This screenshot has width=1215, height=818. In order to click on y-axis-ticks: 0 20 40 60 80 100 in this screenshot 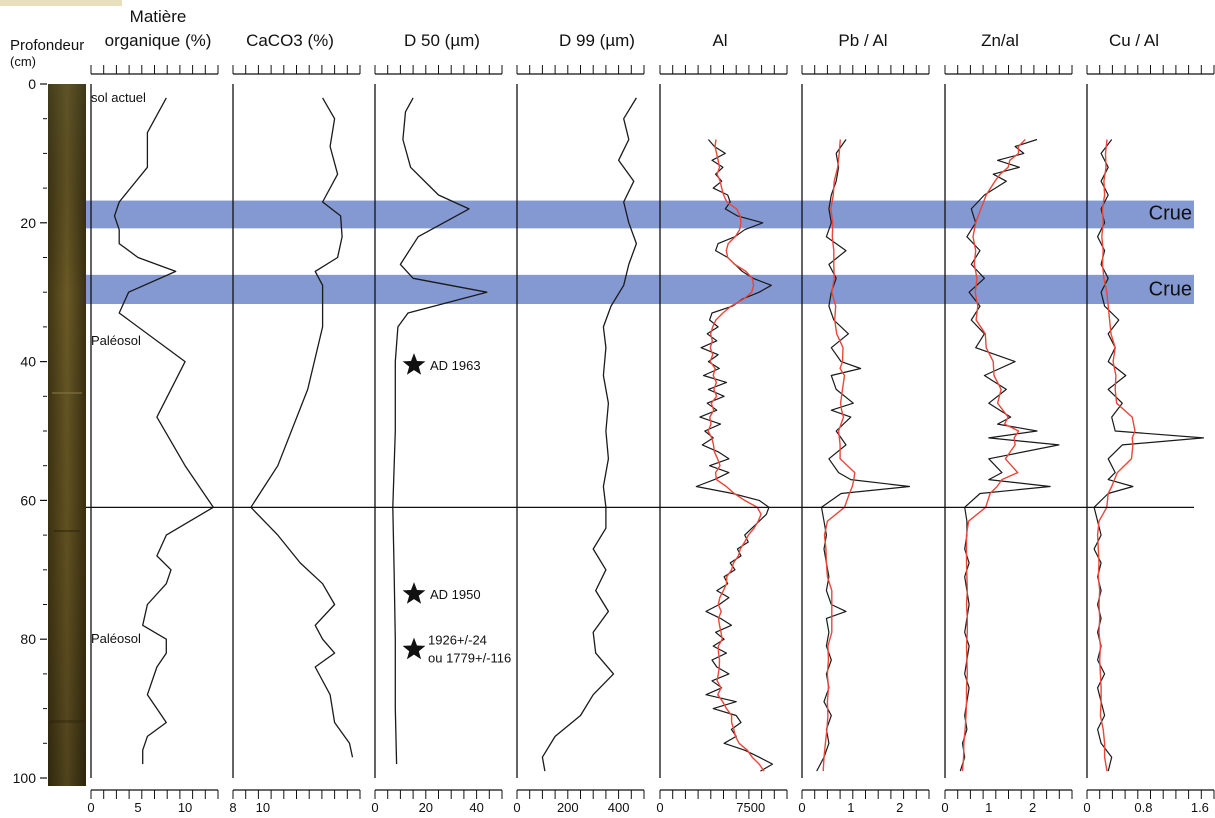, I will do `click(30, 431)`.